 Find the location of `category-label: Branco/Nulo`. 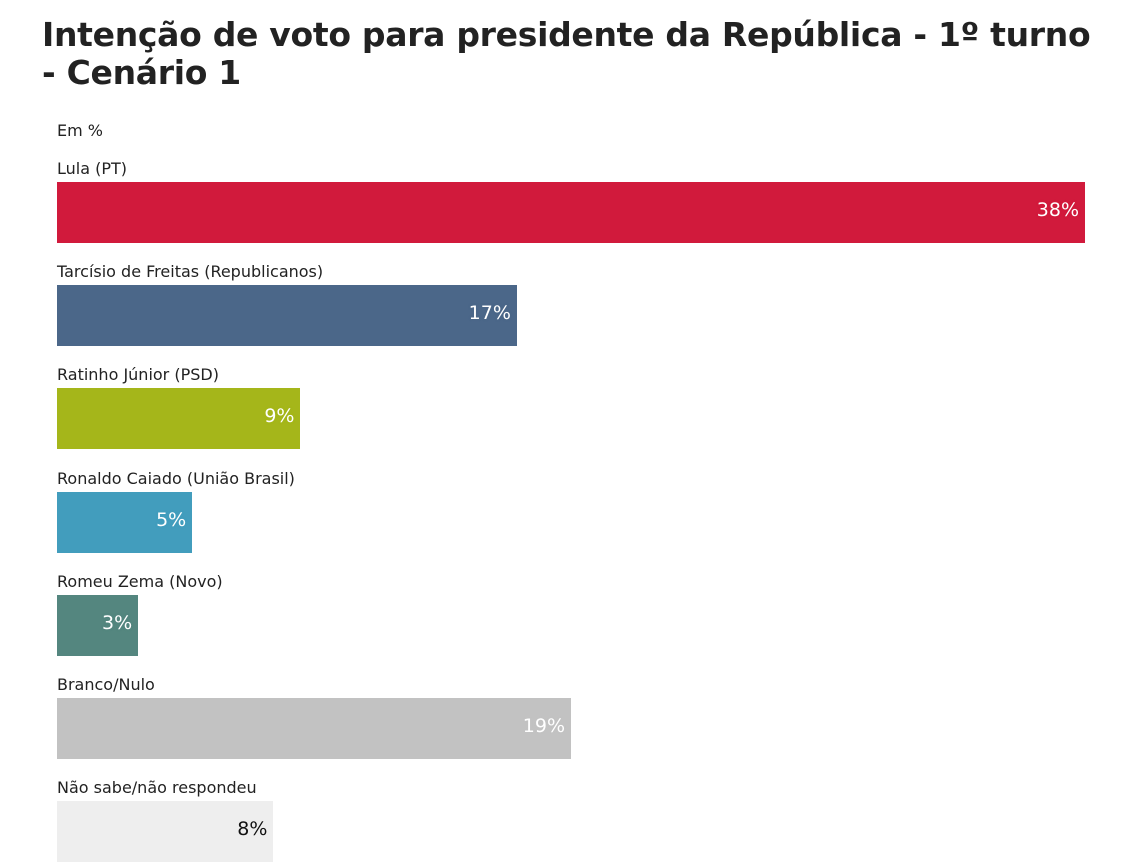

category-label: Branco/Nulo is located at coordinates (106, 684).